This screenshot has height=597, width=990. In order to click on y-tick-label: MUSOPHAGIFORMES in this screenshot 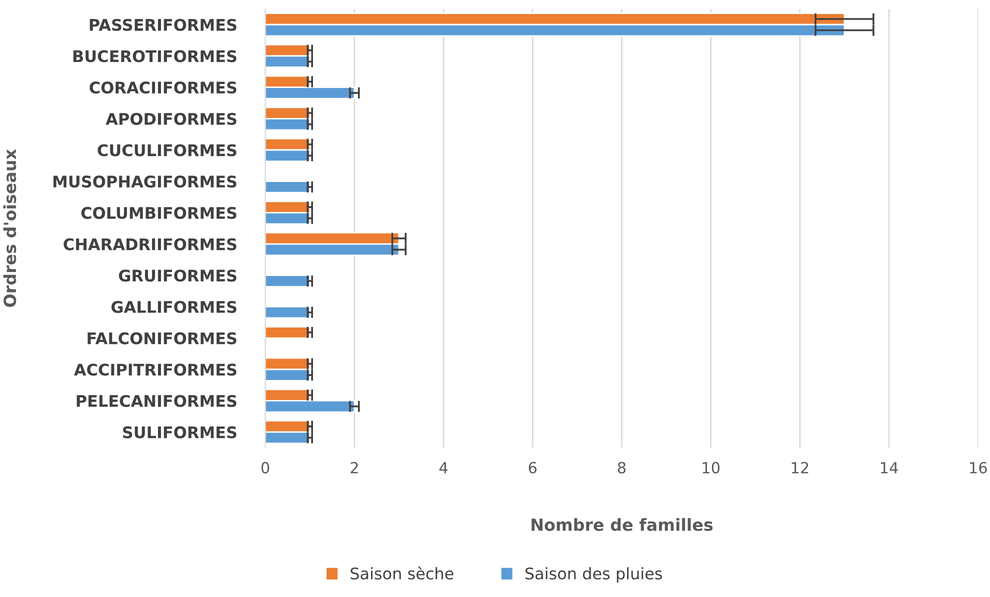, I will do `click(144, 182)`.